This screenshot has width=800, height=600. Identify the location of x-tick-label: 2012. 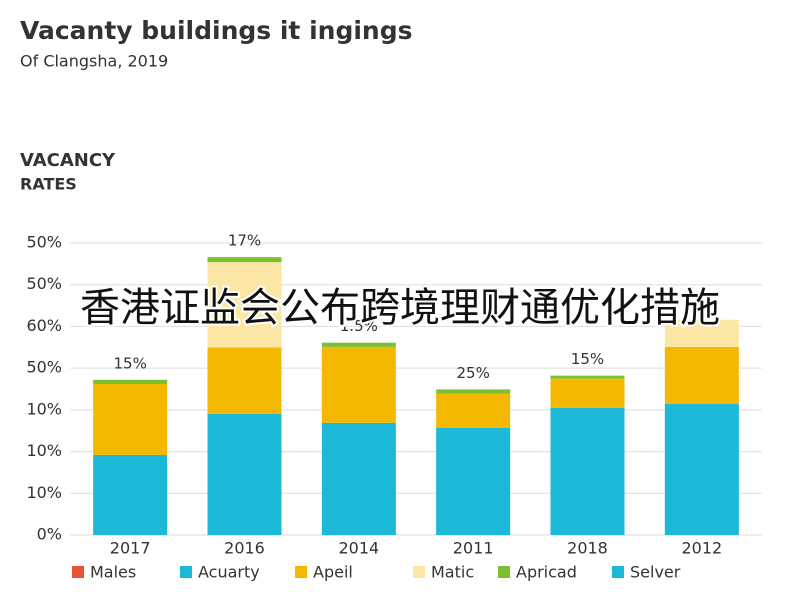
(701, 548).